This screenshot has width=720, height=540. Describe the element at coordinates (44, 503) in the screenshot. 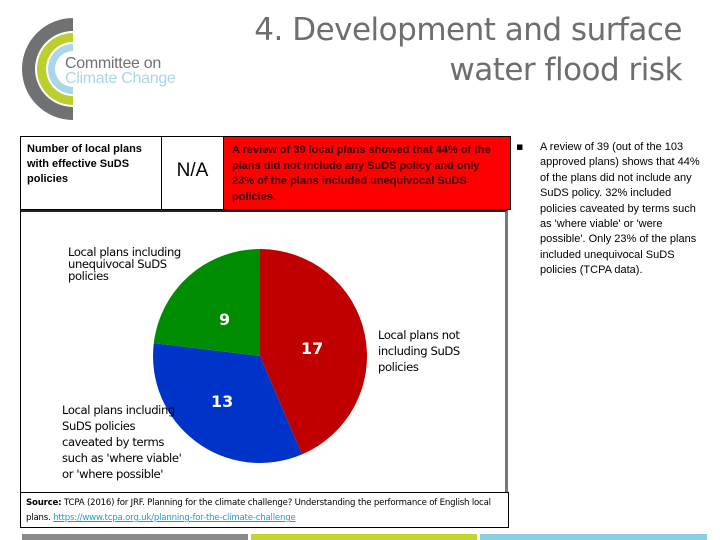

I see `source-label: Source:` at that location.